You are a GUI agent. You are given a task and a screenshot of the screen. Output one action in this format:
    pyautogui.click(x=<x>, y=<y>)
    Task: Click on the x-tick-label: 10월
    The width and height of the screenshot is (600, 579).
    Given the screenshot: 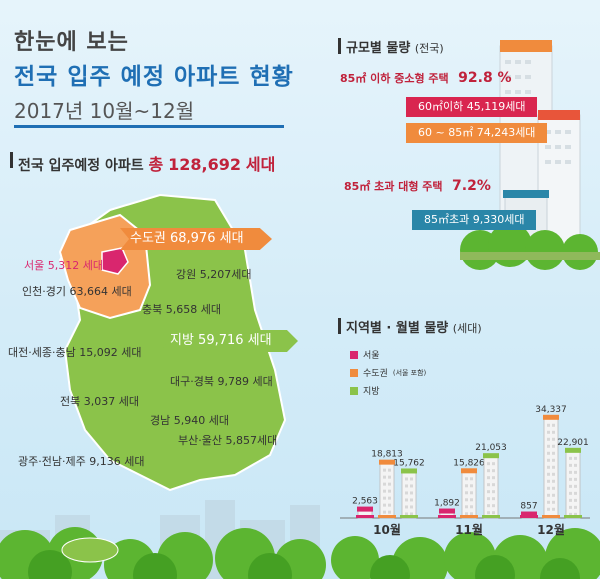 What is the action you would take?
    pyautogui.click(x=387, y=529)
    